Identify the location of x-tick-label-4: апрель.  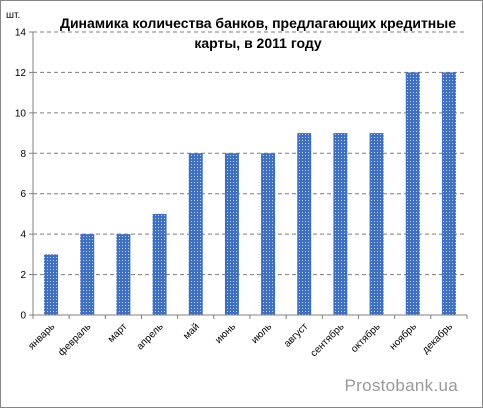
(150, 336).